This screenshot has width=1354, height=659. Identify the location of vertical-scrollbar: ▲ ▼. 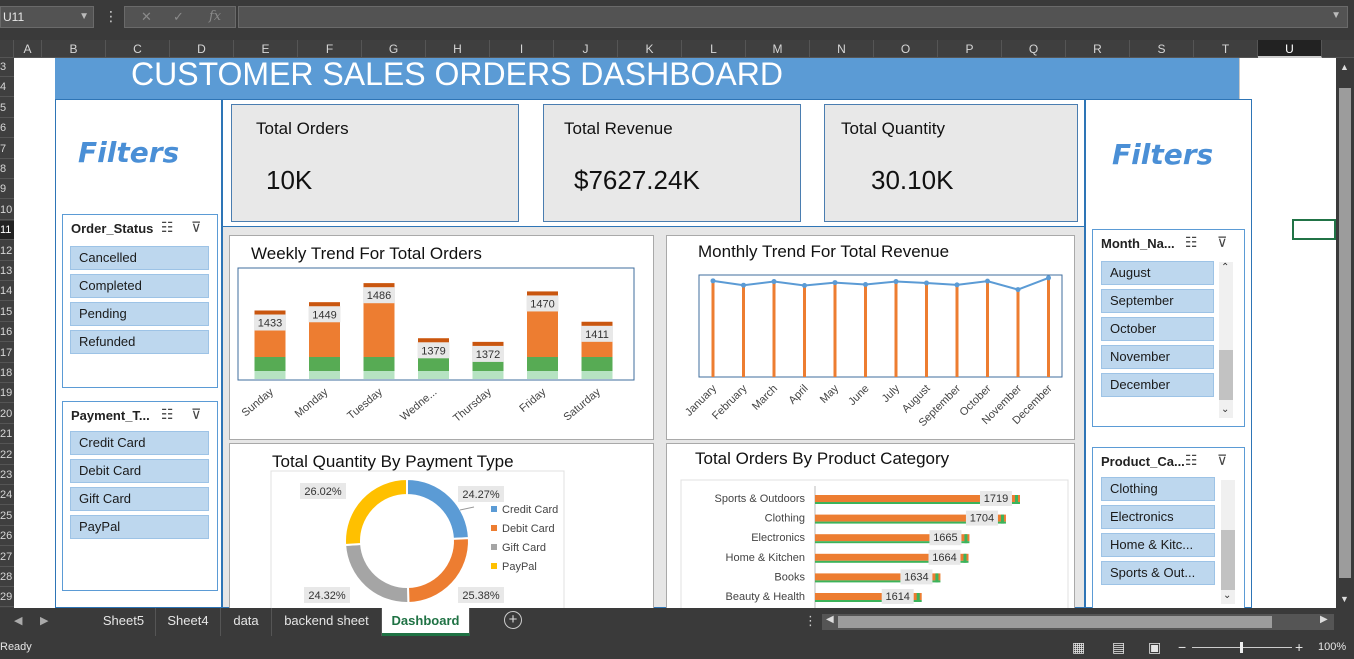
(1345, 333).